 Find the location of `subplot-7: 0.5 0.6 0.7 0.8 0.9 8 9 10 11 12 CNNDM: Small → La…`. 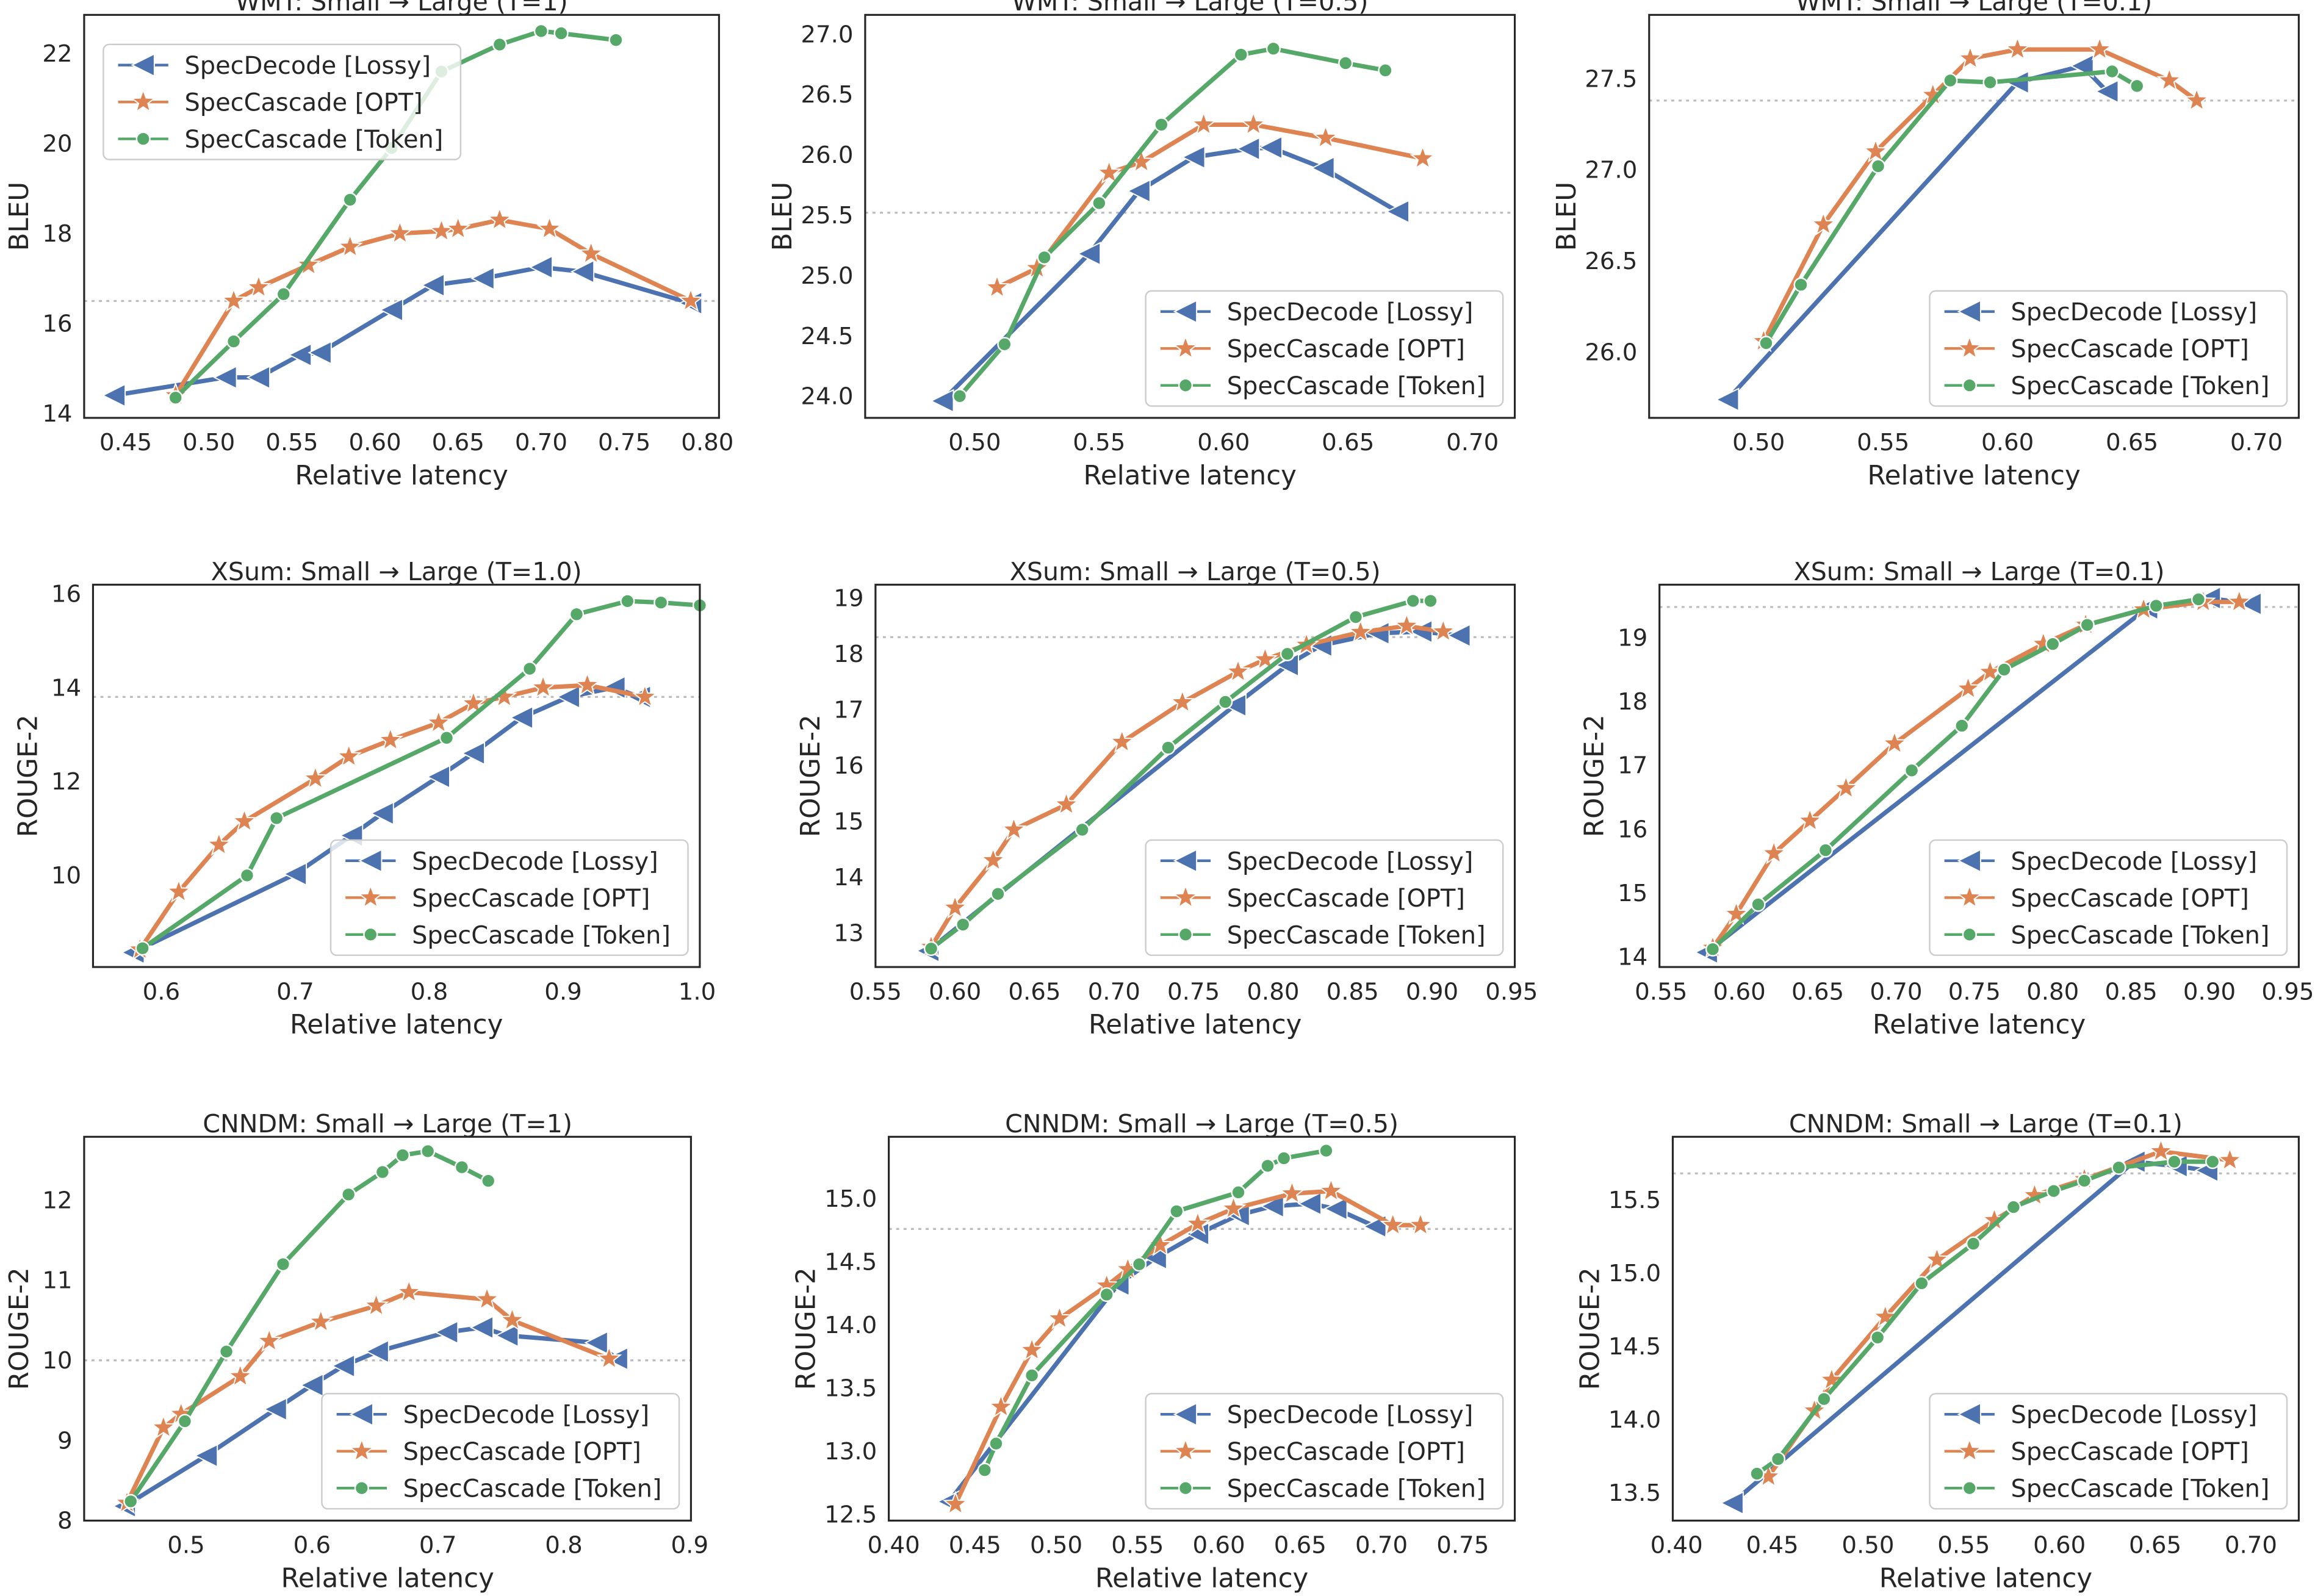

subplot-7: 0.5 0.6 0.7 0.8 0.9 8 9 10 11 12 CNNDM: Small → La… is located at coordinates (356, 1351).